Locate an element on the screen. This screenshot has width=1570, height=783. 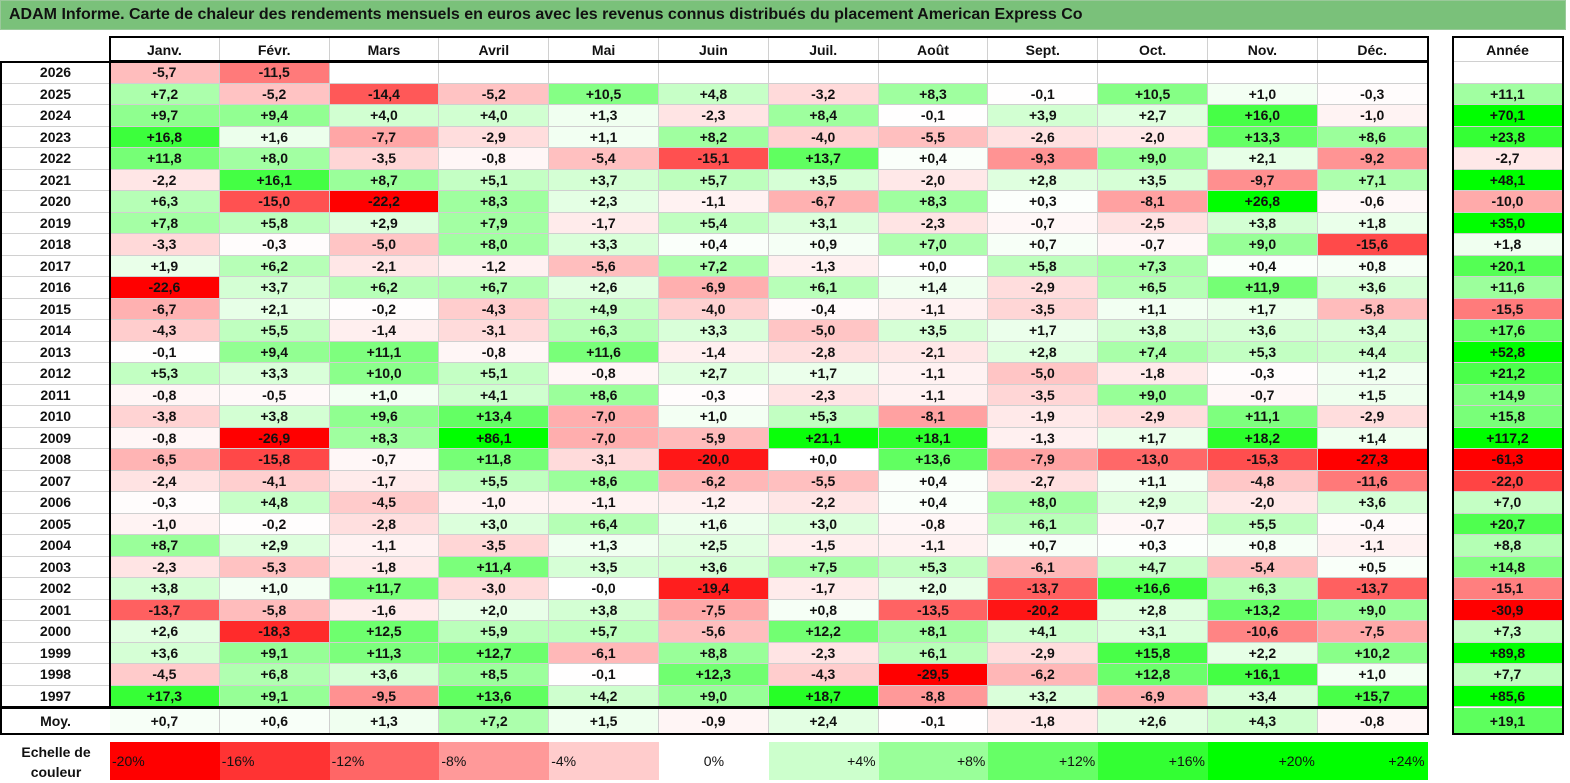
year-total-cell: -10,0 is located at coordinates (1508, 202).